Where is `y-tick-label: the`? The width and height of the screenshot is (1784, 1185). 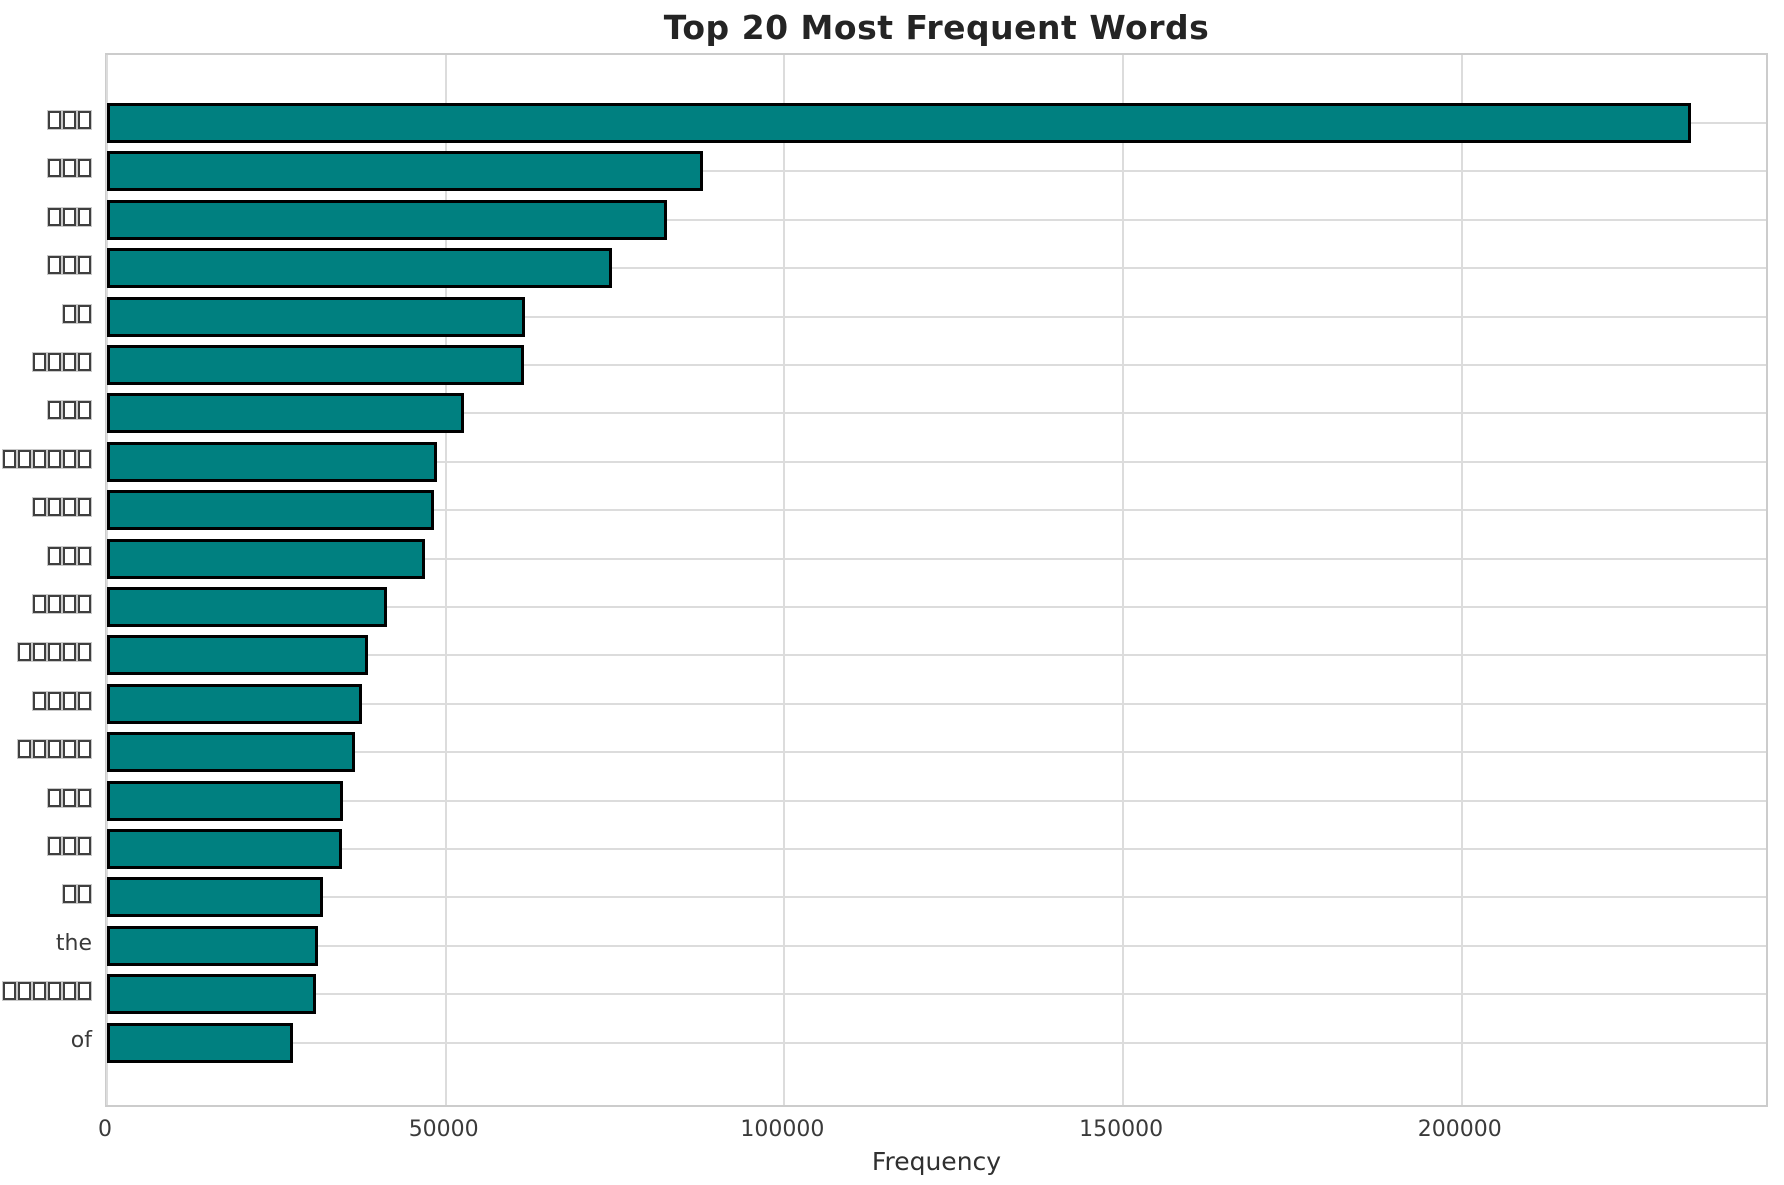
y-tick-label: the is located at coordinates (73, 943).